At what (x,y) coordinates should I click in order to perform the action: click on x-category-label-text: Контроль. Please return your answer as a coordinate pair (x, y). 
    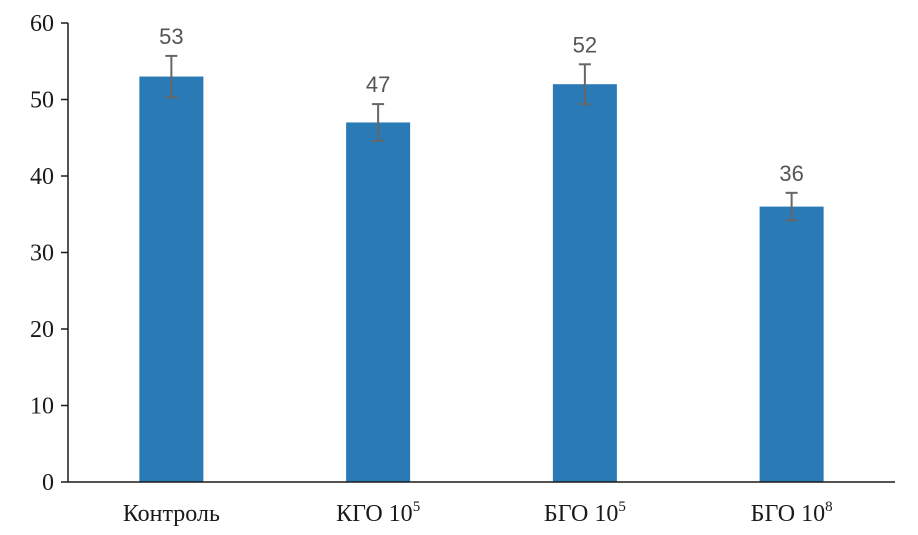
    Looking at the image, I should click on (171, 514).